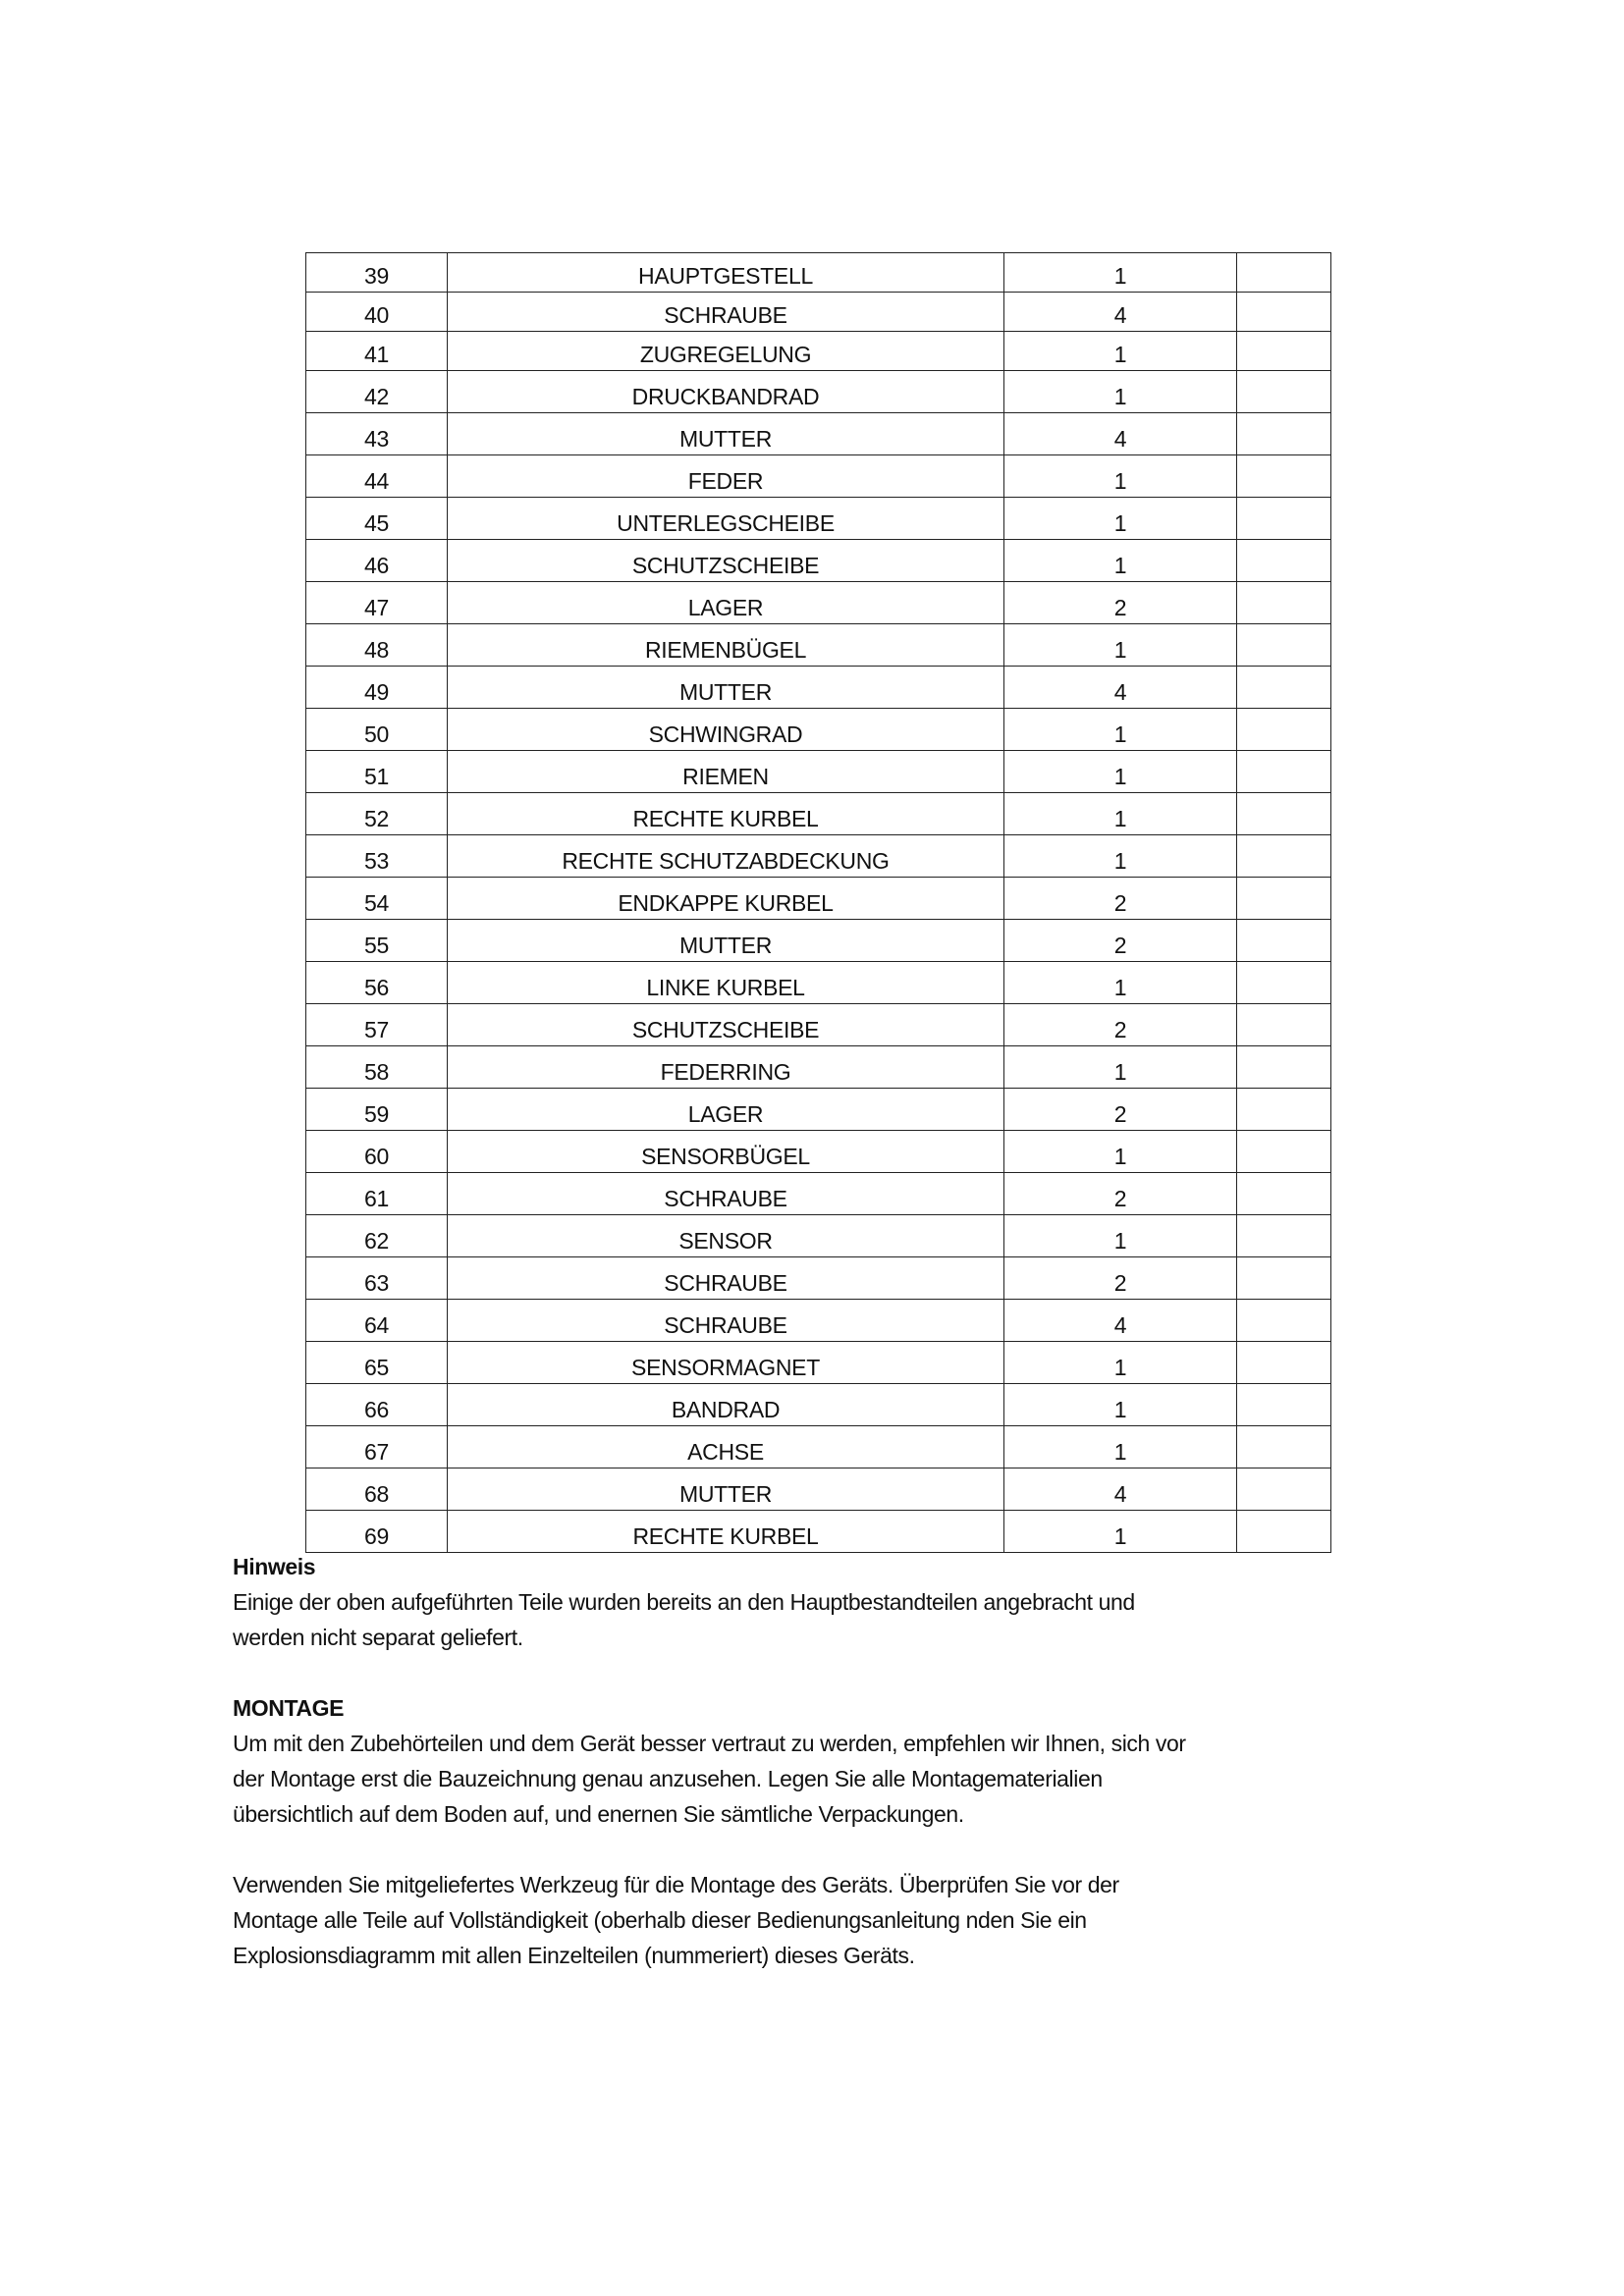 Image resolution: width=1624 pixels, height=2296 pixels. I want to click on table-row: 50 SCHWINGRAD 1, so click(818, 730).